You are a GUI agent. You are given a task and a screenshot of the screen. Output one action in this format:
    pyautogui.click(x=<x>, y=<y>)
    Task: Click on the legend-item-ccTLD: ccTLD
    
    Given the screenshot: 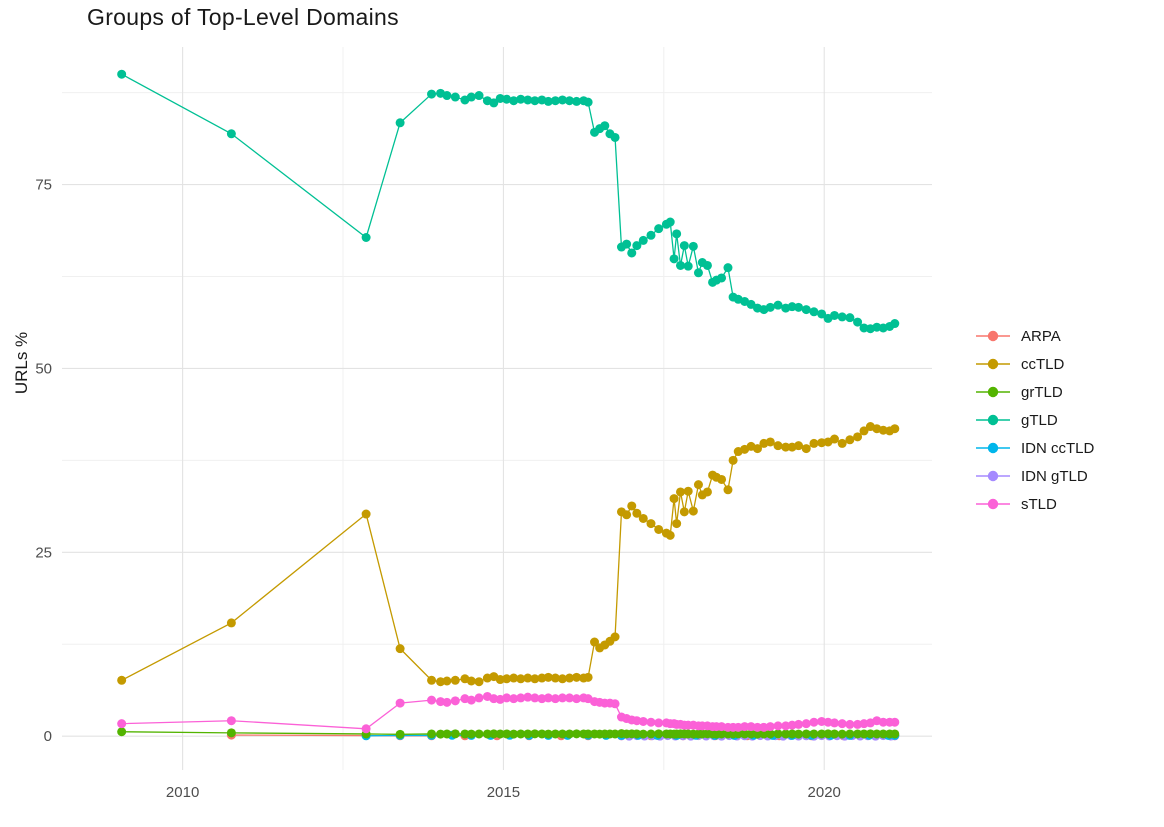 What is the action you would take?
    pyautogui.click(x=1034, y=364)
    